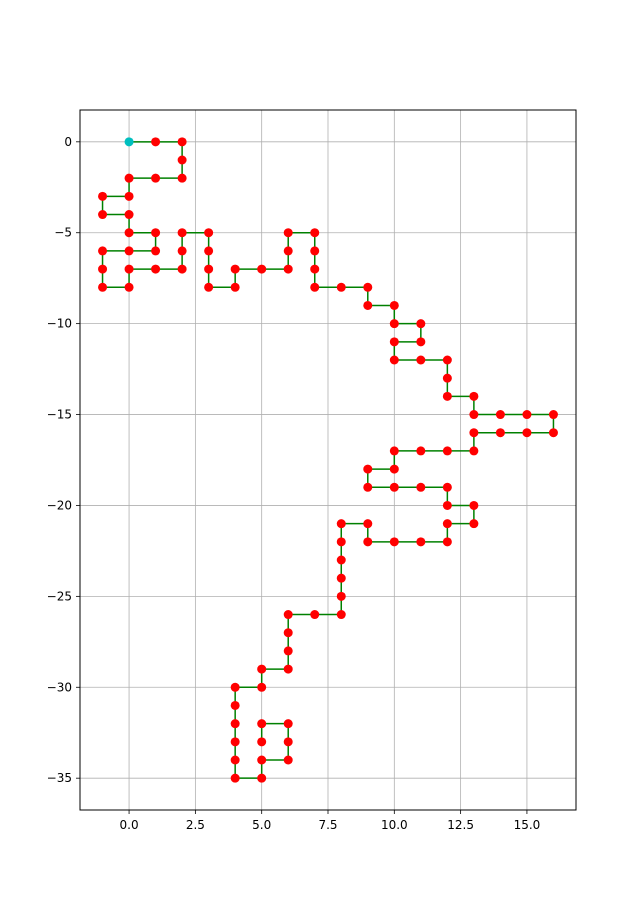  Describe the element at coordinates (68, 142) in the screenshot. I see `y-tick-label: 0` at that location.